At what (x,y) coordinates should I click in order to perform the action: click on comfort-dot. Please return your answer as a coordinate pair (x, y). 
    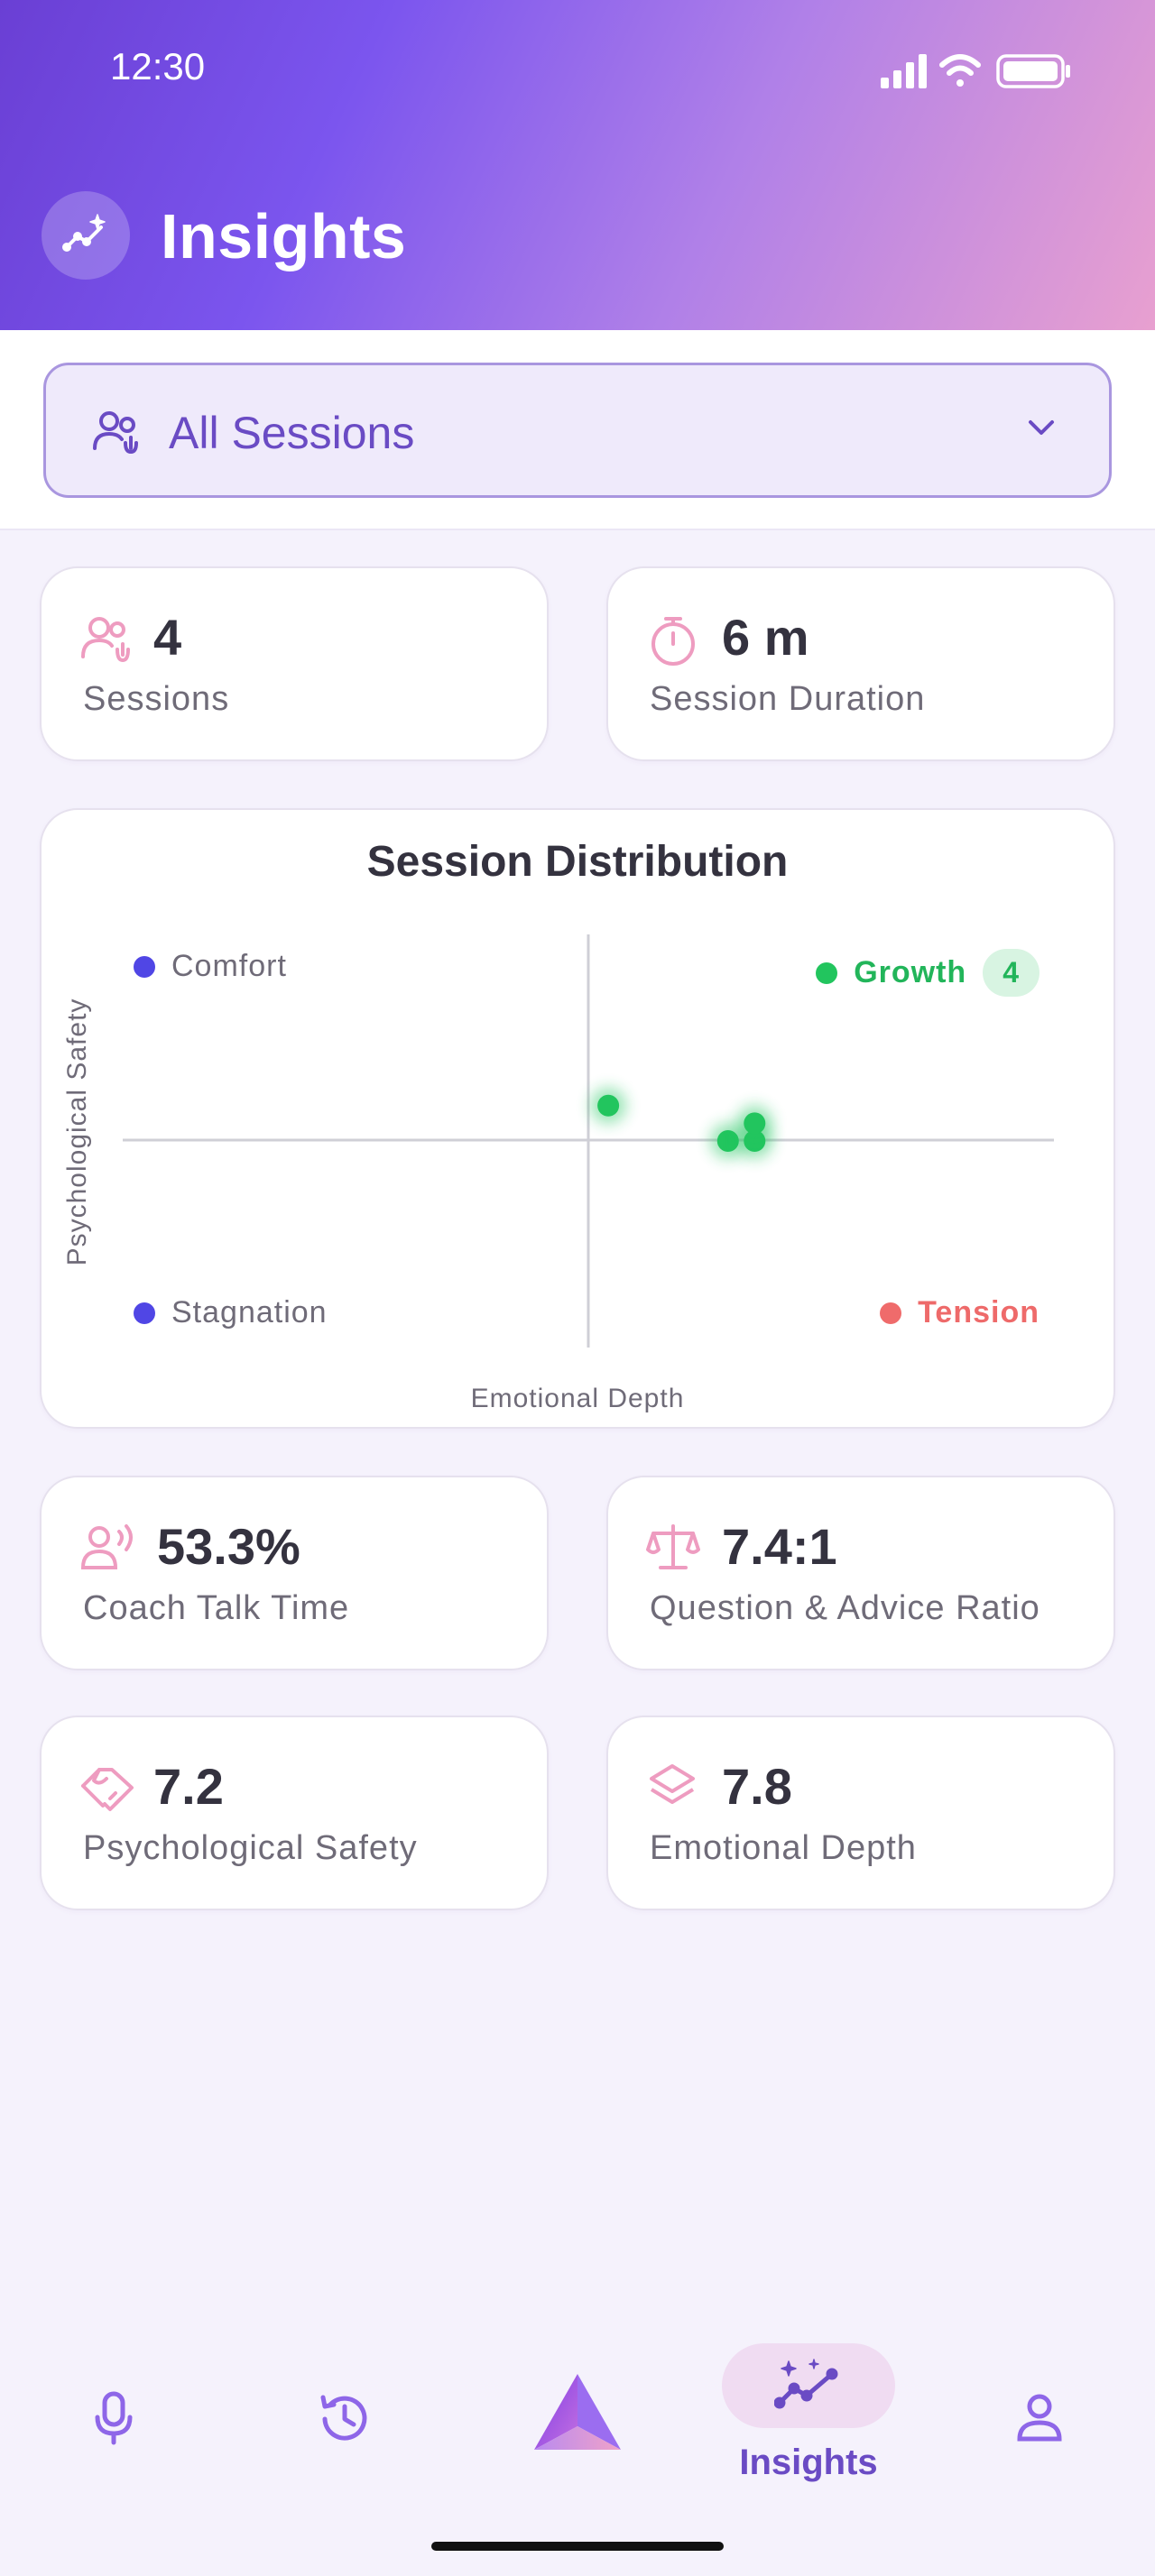
    Looking at the image, I should click on (144, 966).